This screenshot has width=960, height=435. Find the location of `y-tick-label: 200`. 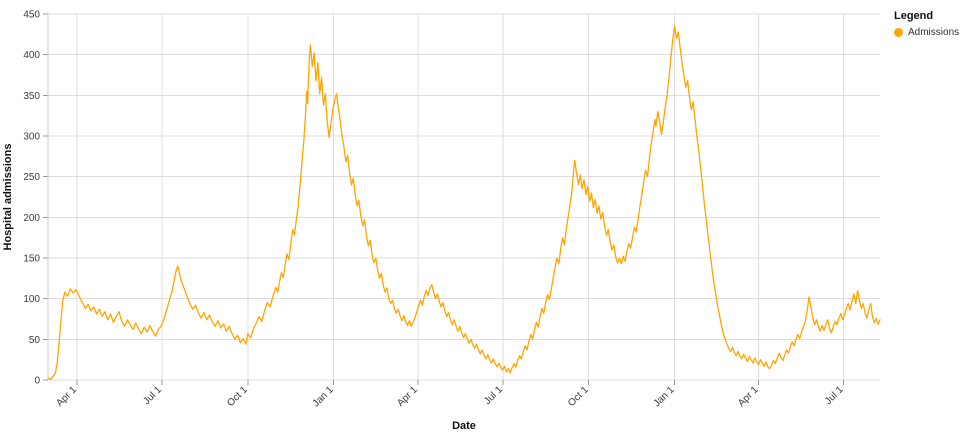

y-tick-label: 200 is located at coordinates (31, 218).